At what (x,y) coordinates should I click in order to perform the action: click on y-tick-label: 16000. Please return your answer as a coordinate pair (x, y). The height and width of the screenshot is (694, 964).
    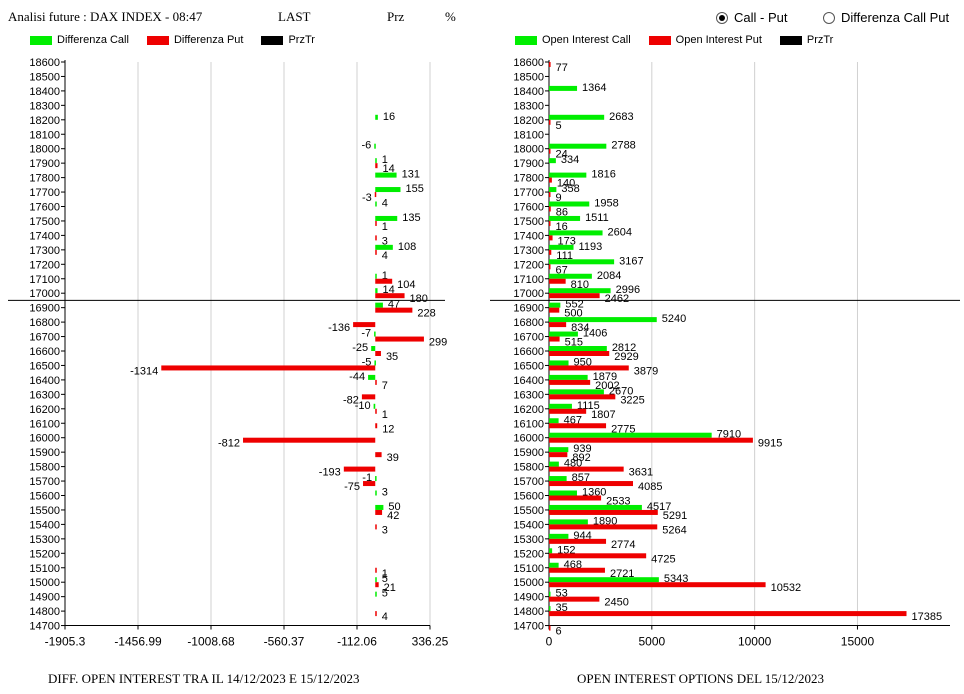
    Looking at the image, I should click on (528, 439).